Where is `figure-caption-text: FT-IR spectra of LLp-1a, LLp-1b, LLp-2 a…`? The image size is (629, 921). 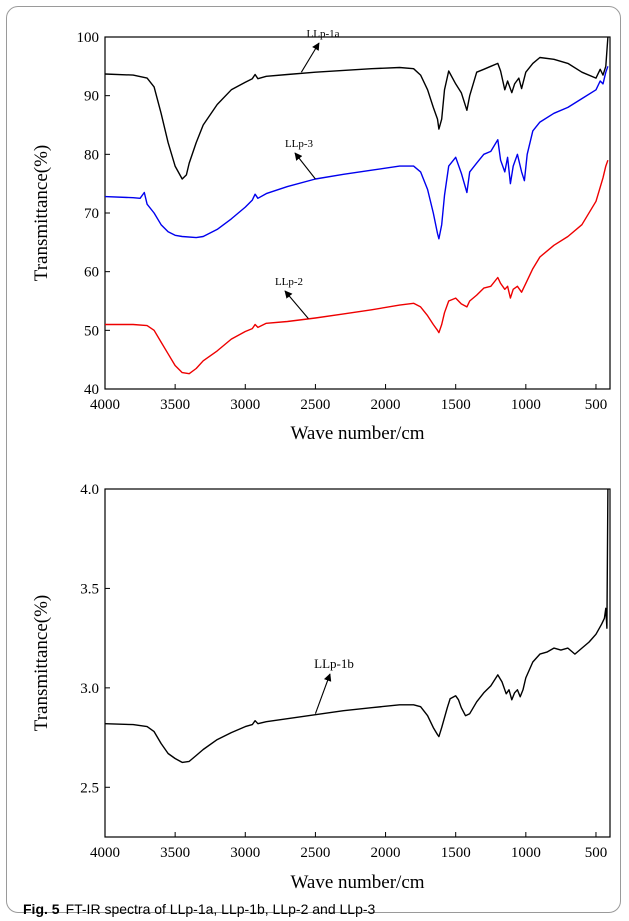 figure-caption-text: FT-IR spectra of LLp-1a, LLp-1b, LLp-2 a… is located at coordinates (220, 909).